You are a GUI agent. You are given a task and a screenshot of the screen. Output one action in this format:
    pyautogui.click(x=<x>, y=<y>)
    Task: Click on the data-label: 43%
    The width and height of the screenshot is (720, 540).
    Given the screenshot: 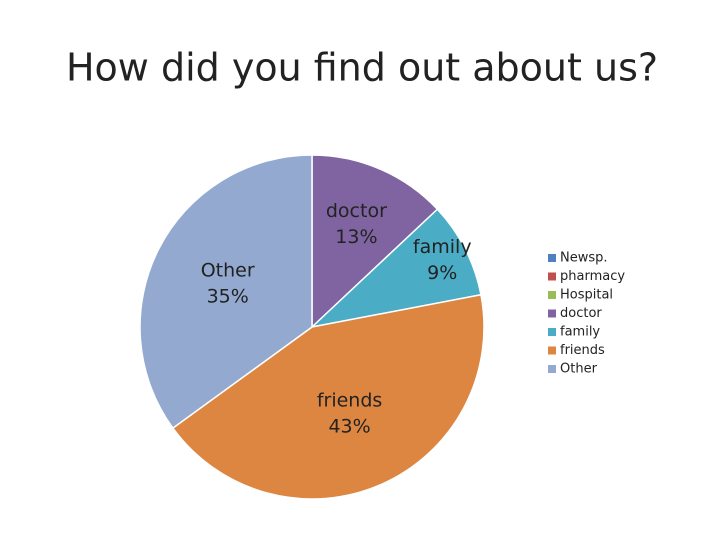 What is the action you would take?
    pyautogui.click(x=349, y=426)
    